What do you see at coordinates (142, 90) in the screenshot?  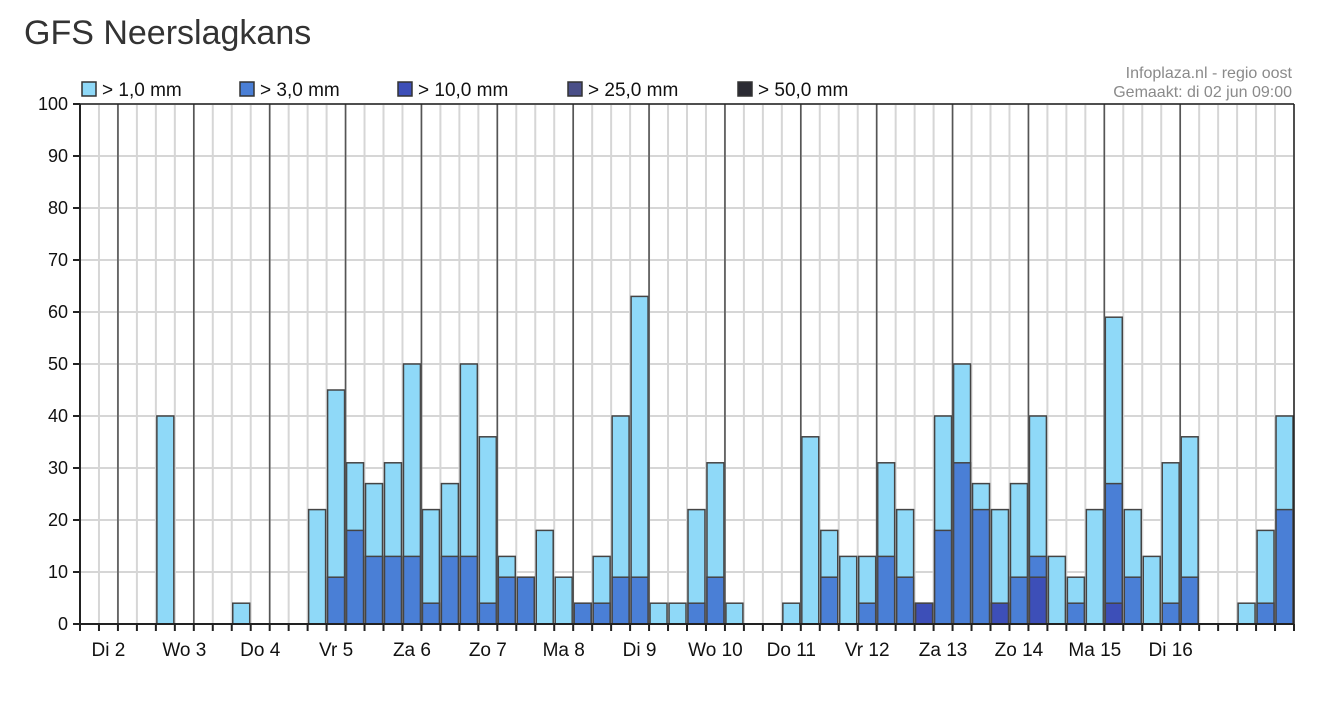 I see `legend-label: > 1,0 mm` at bounding box center [142, 90].